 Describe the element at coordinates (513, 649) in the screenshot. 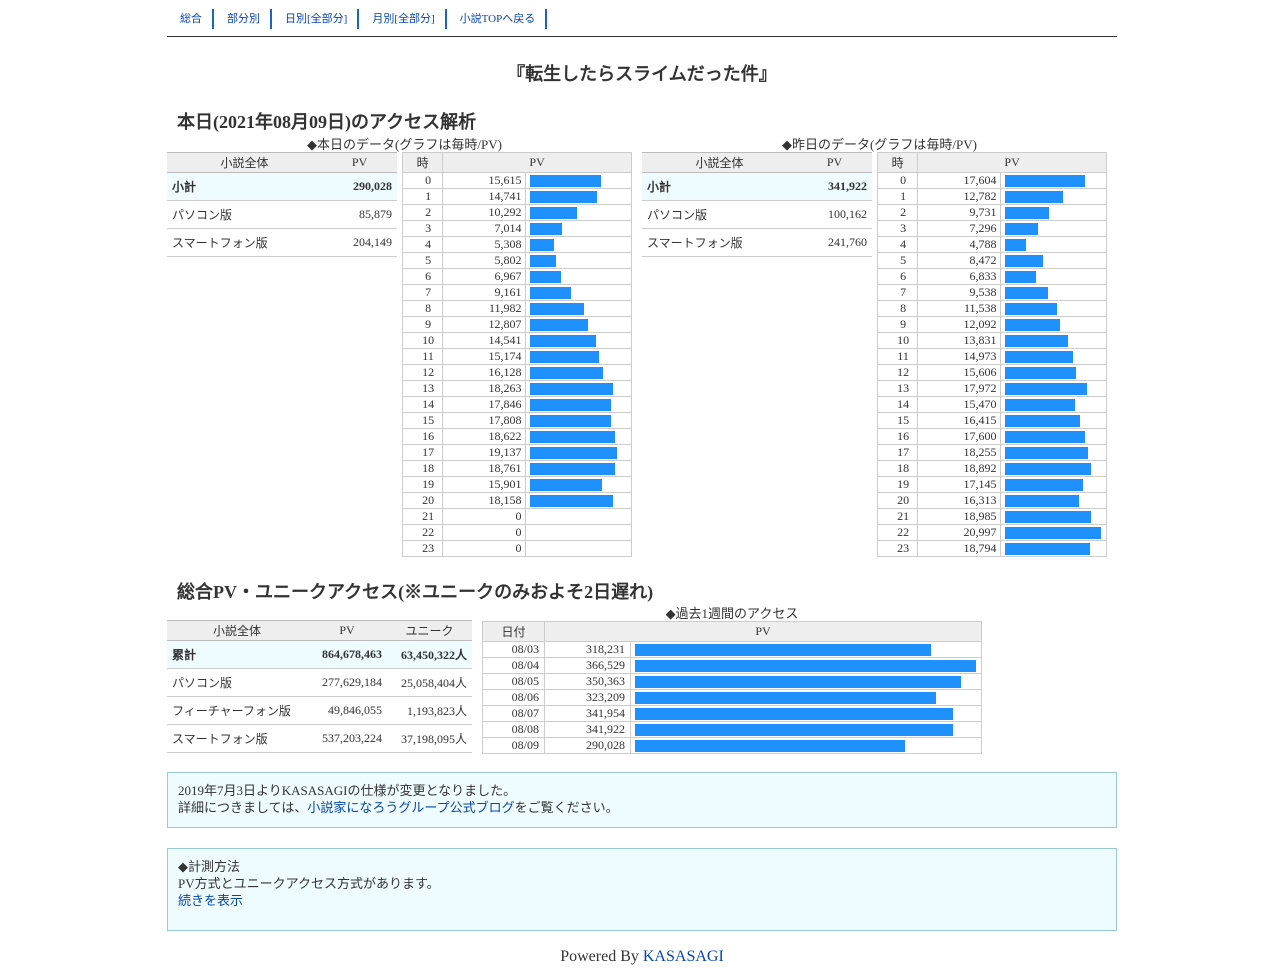

I see `date-cell: 08/03` at that location.